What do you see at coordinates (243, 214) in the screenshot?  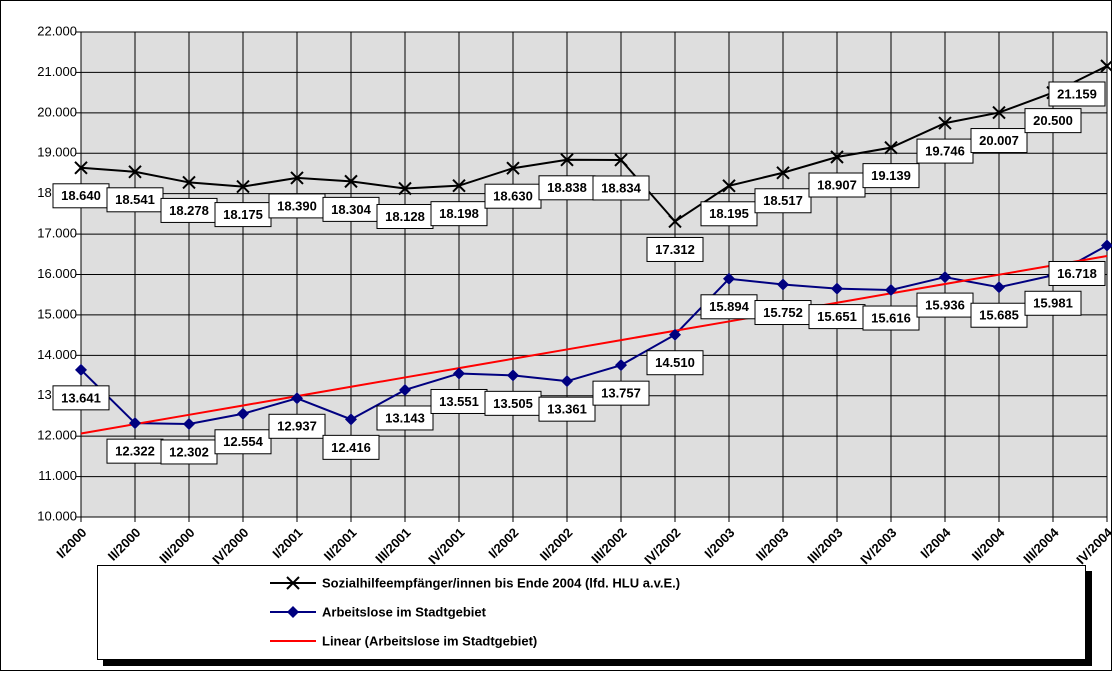 I see `data-label: 18.175` at bounding box center [243, 214].